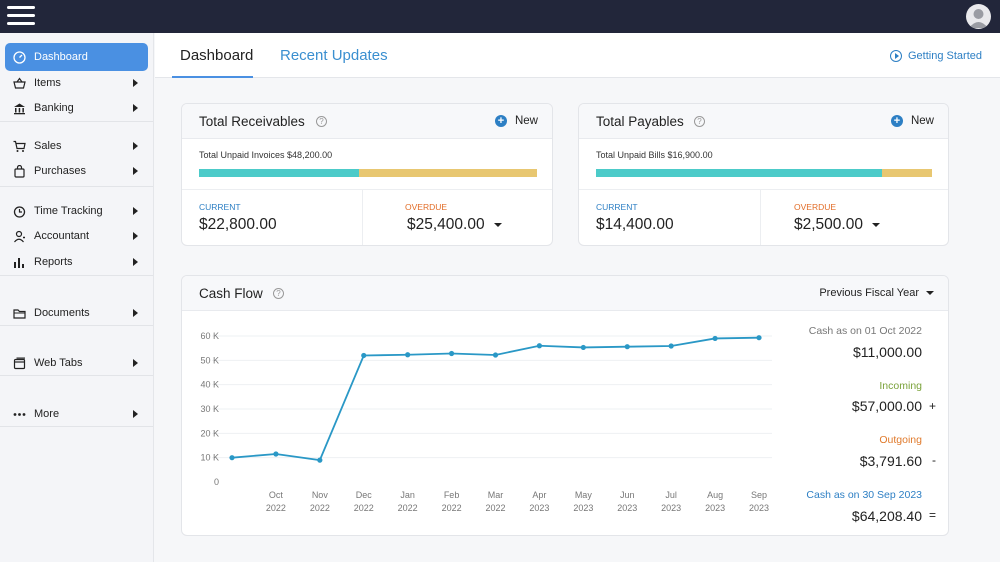 The height and width of the screenshot is (562, 1000). What do you see at coordinates (19, 414) in the screenshot?
I see `more-dots-icon` at bounding box center [19, 414].